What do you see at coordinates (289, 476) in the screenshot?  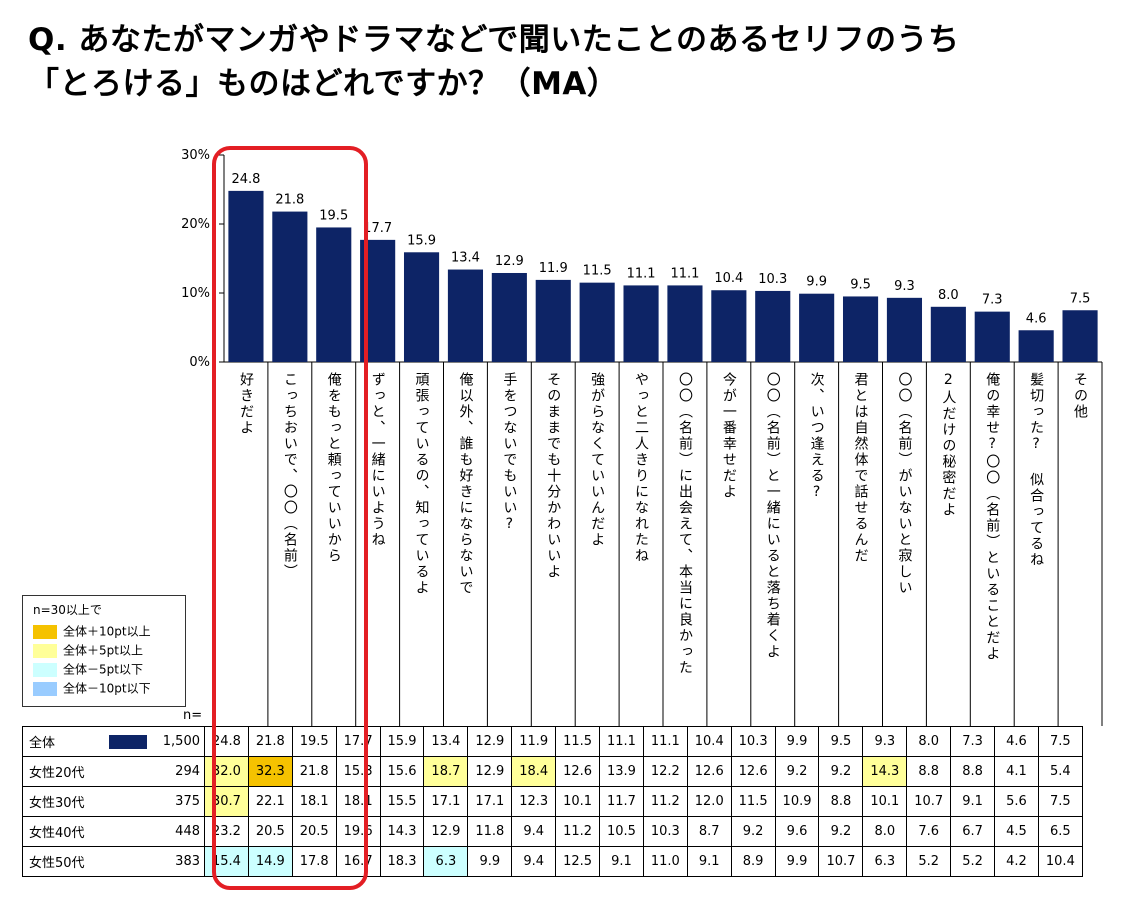 I see `category-label: こっちおいで、〇〇（名前）` at bounding box center [289, 476].